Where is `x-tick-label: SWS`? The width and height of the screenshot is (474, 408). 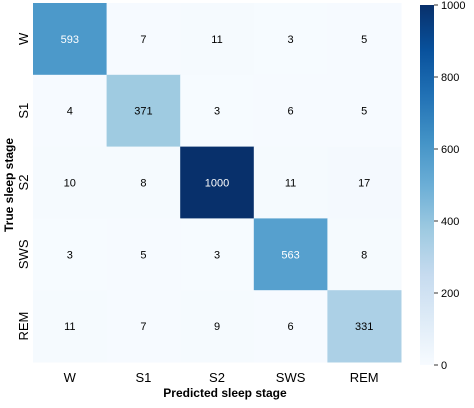 x-tick-label: SWS is located at coordinates (291, 377).